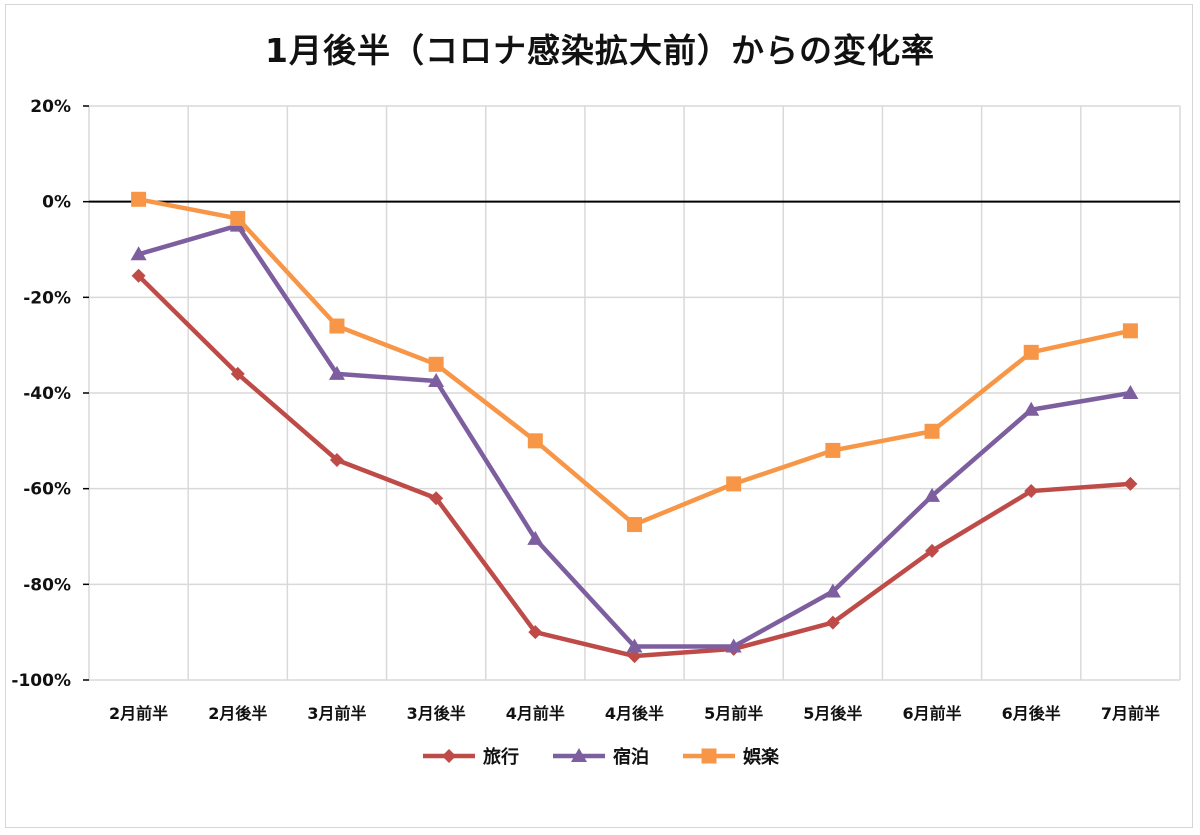  I want to click on x-tick-label: 2月後半, so click(237, 713).